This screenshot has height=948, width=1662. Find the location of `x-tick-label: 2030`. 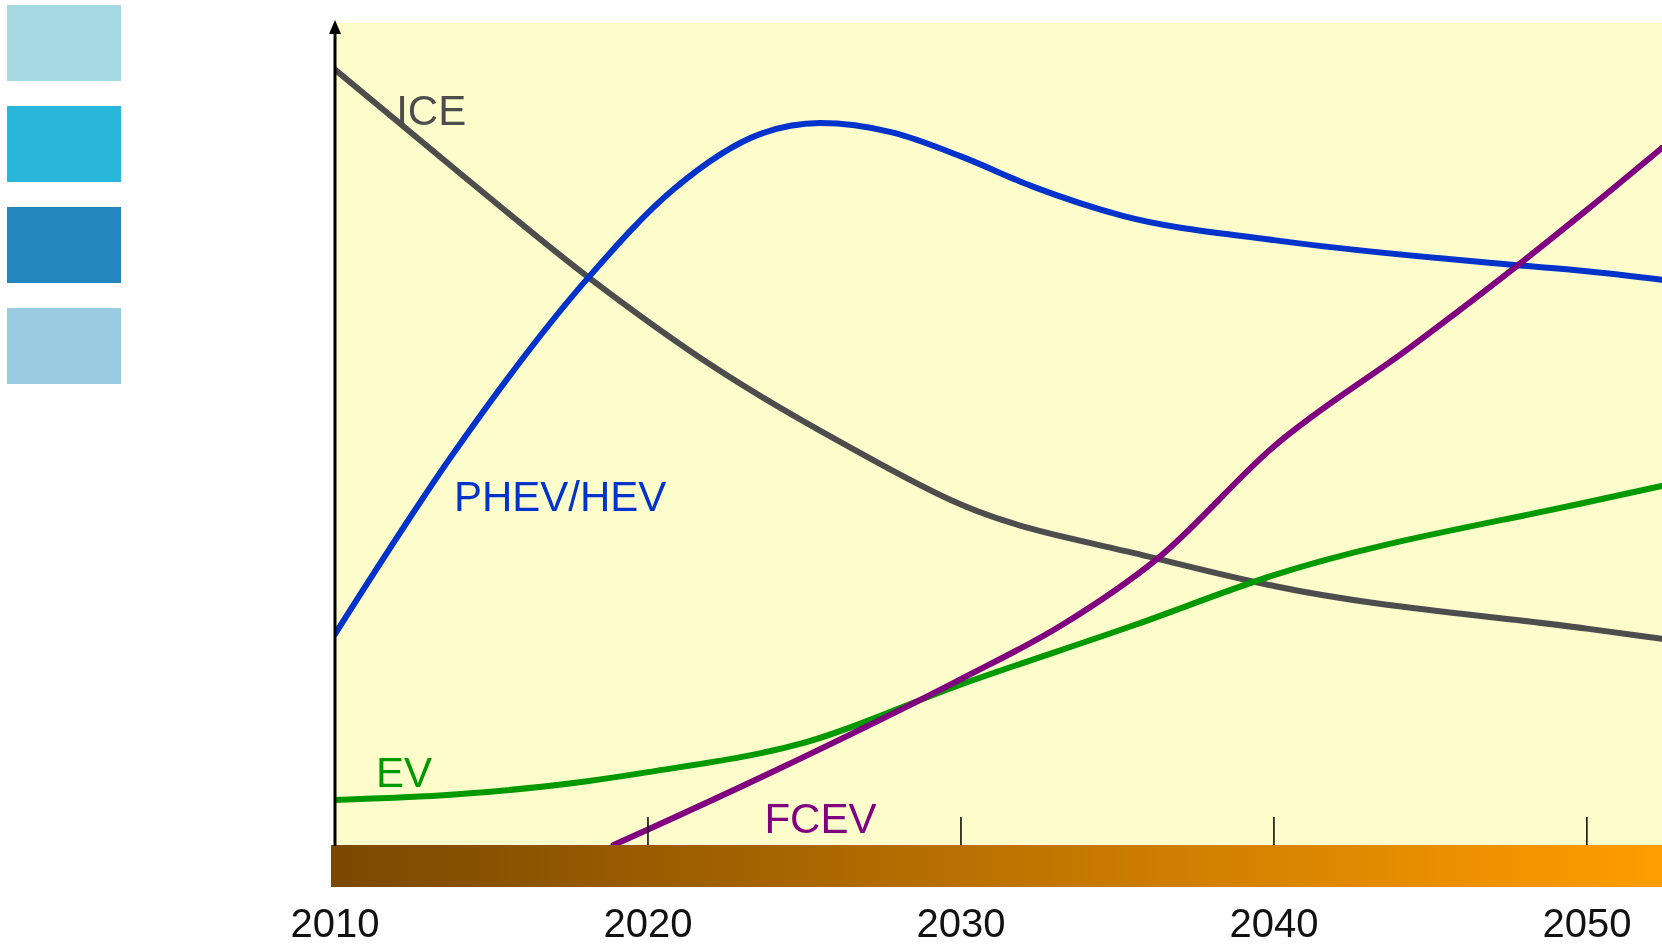

x-tick-label: 2030 is located at coordinates (961, 923).